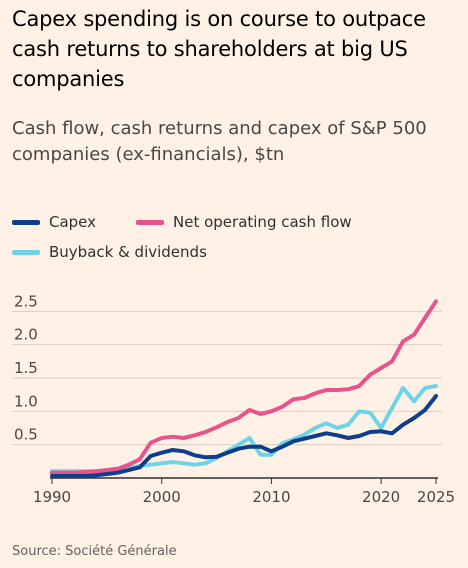 The image size is (468, 568). I want to click on source-note: Source: Société Générale, so click(94, 551).